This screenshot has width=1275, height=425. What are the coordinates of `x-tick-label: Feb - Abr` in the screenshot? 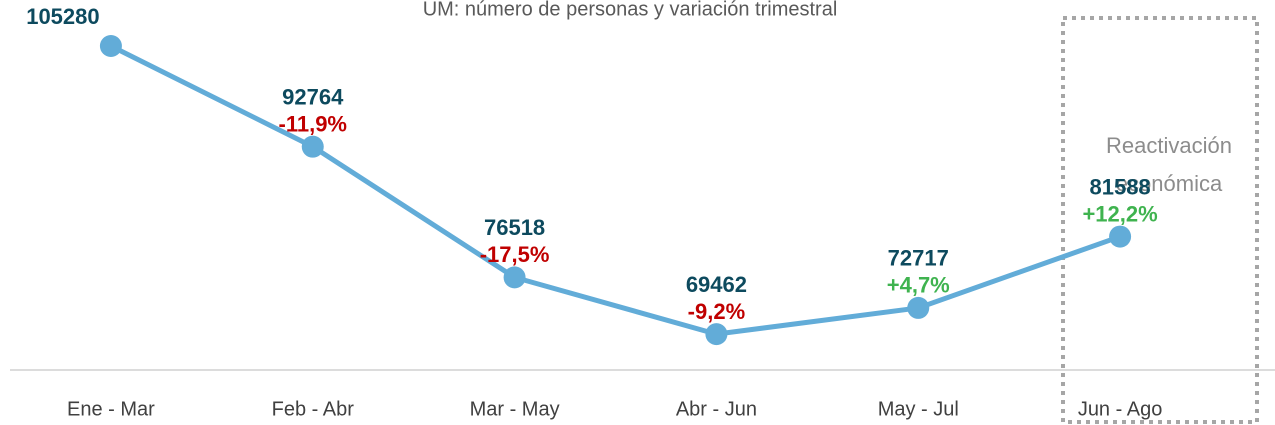 It's located at (313, 409).